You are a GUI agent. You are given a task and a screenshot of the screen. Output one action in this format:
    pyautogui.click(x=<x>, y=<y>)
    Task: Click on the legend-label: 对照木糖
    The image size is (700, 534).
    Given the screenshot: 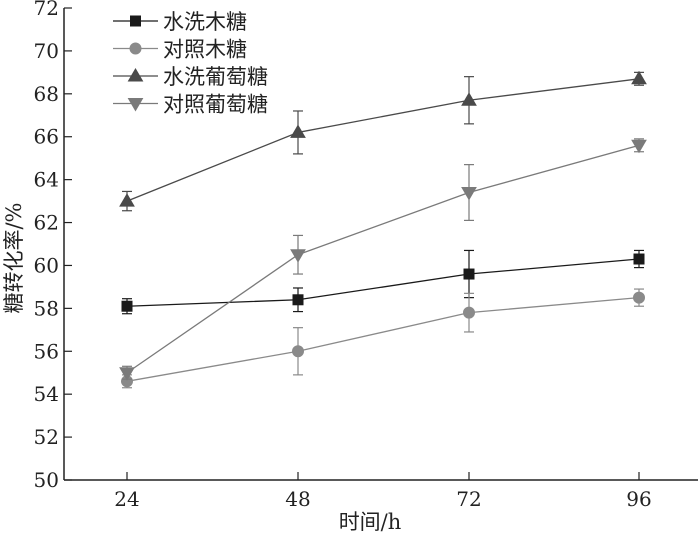 What is the action you would take?
    pyautogui.click(x=205, y=50)
    